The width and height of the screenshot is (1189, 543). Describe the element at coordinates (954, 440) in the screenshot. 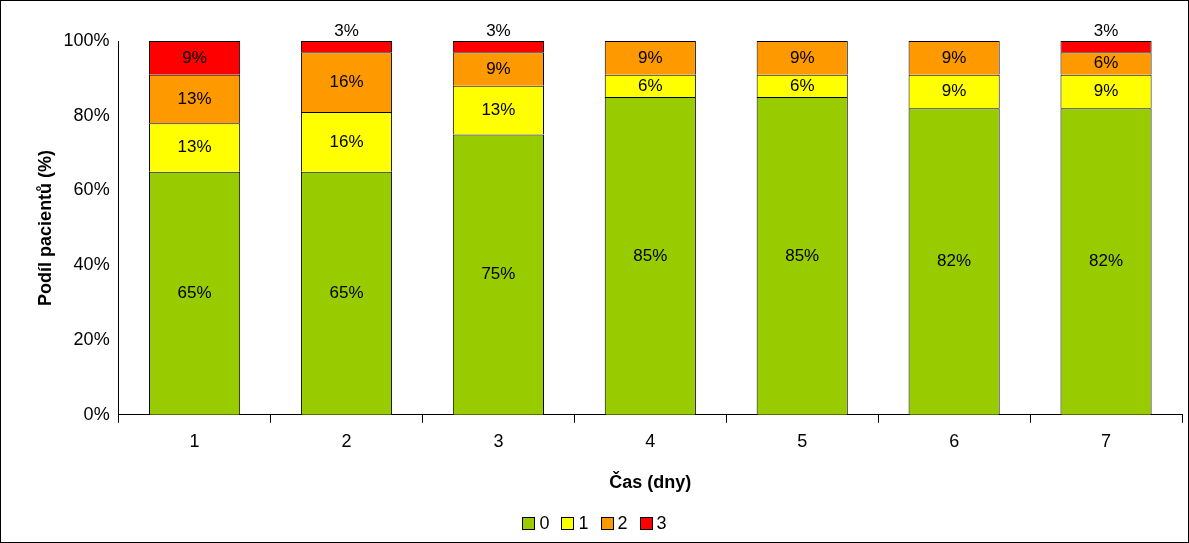

I see `x-tick-label: 6` at that location.